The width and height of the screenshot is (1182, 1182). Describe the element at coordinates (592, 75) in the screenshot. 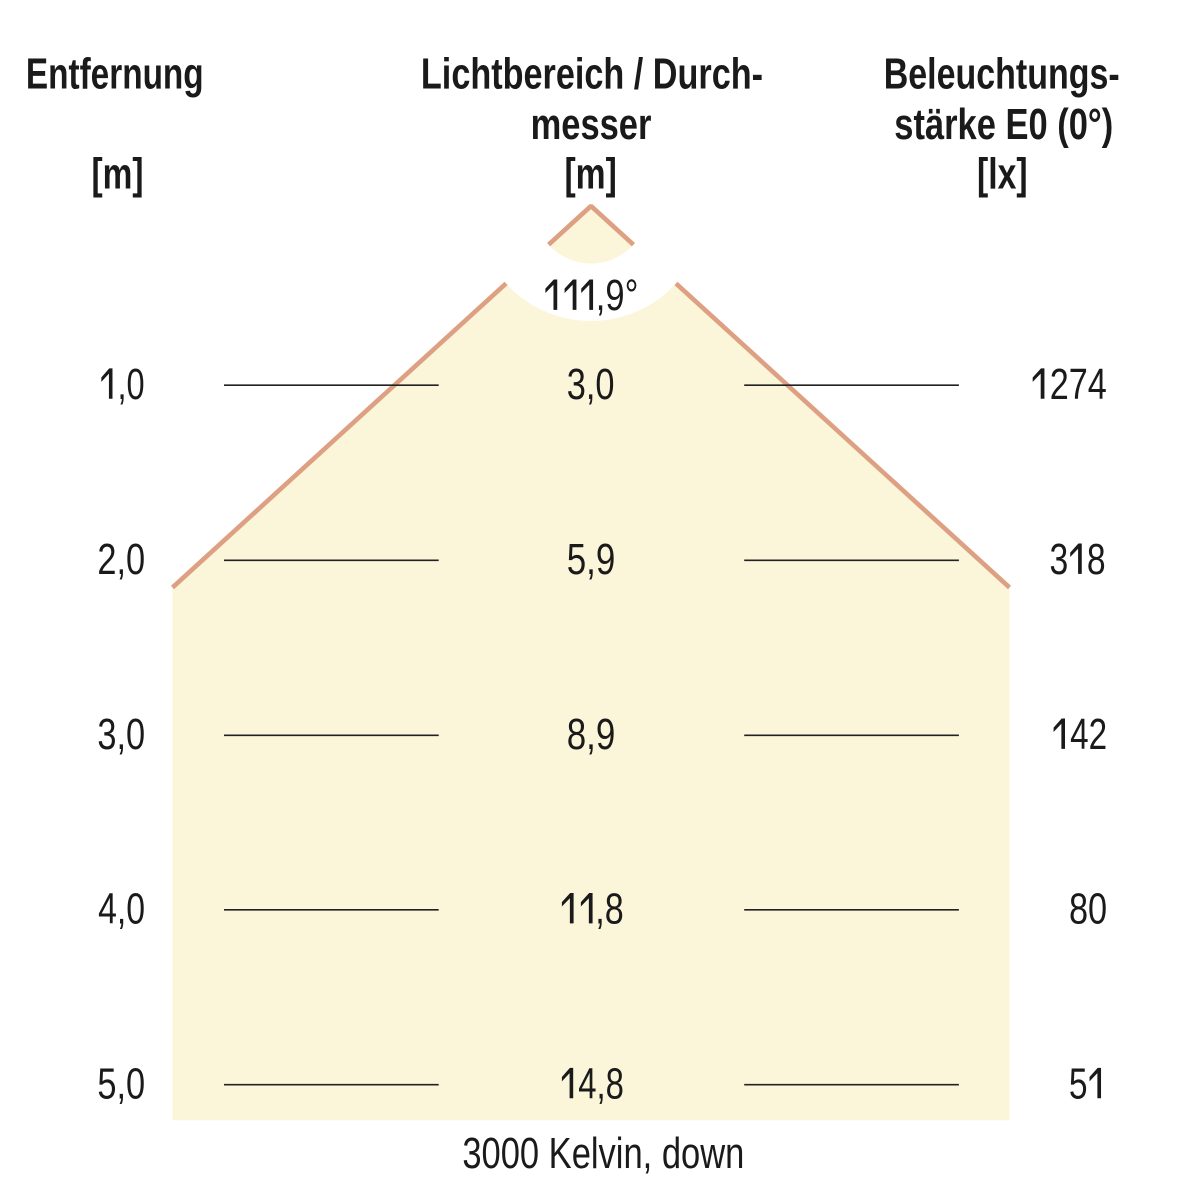

I see `svg-text: Lichtbereich / Durch-` at that location.